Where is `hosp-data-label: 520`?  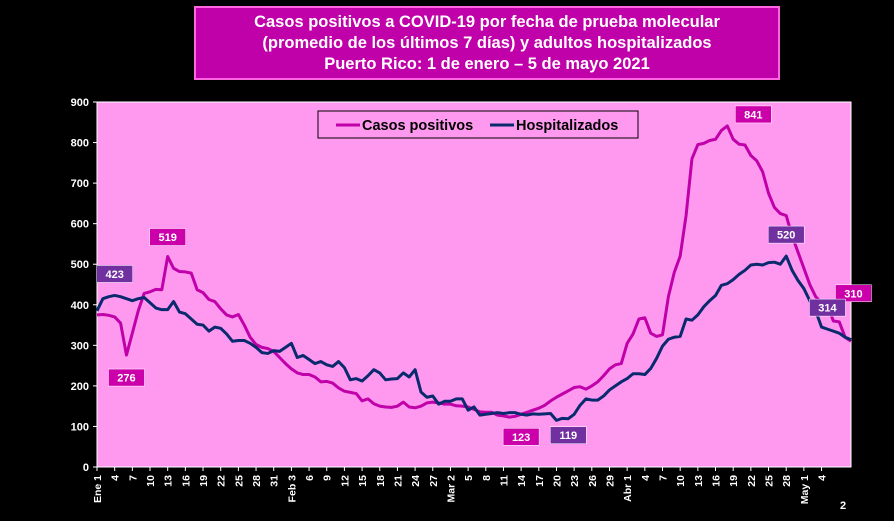
hosp-data-label: 520 is located at coordinates (786, 236).